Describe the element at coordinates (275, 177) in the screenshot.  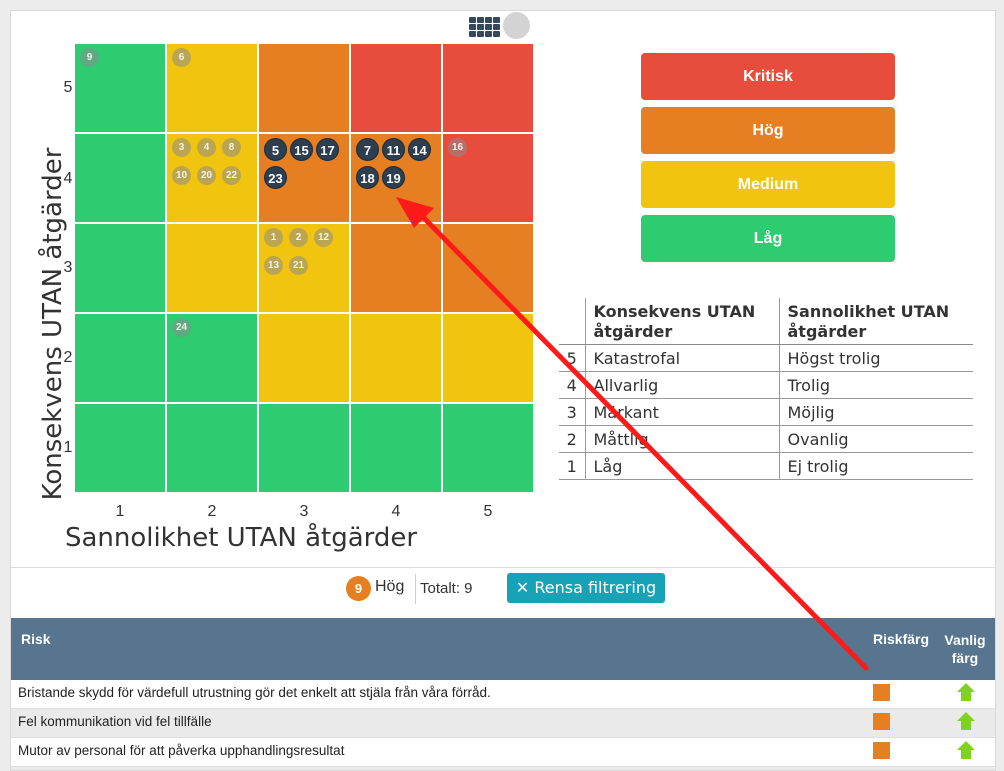
I see `risk-marker: 23` at that location.